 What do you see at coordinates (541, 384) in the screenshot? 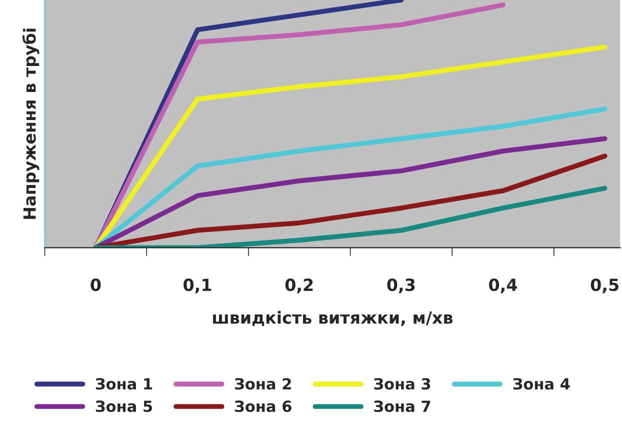
I see `legend-label: Зона 4` at bounding box center [541, 384].